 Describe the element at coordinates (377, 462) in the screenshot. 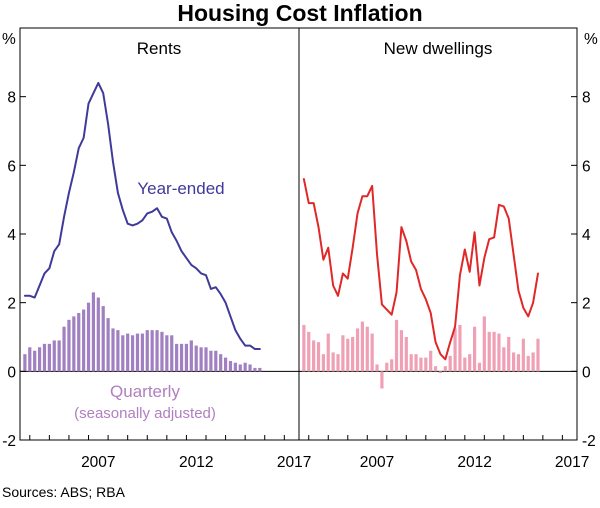

I see `xtick-label-dwellings-2007: 2007` at that location.